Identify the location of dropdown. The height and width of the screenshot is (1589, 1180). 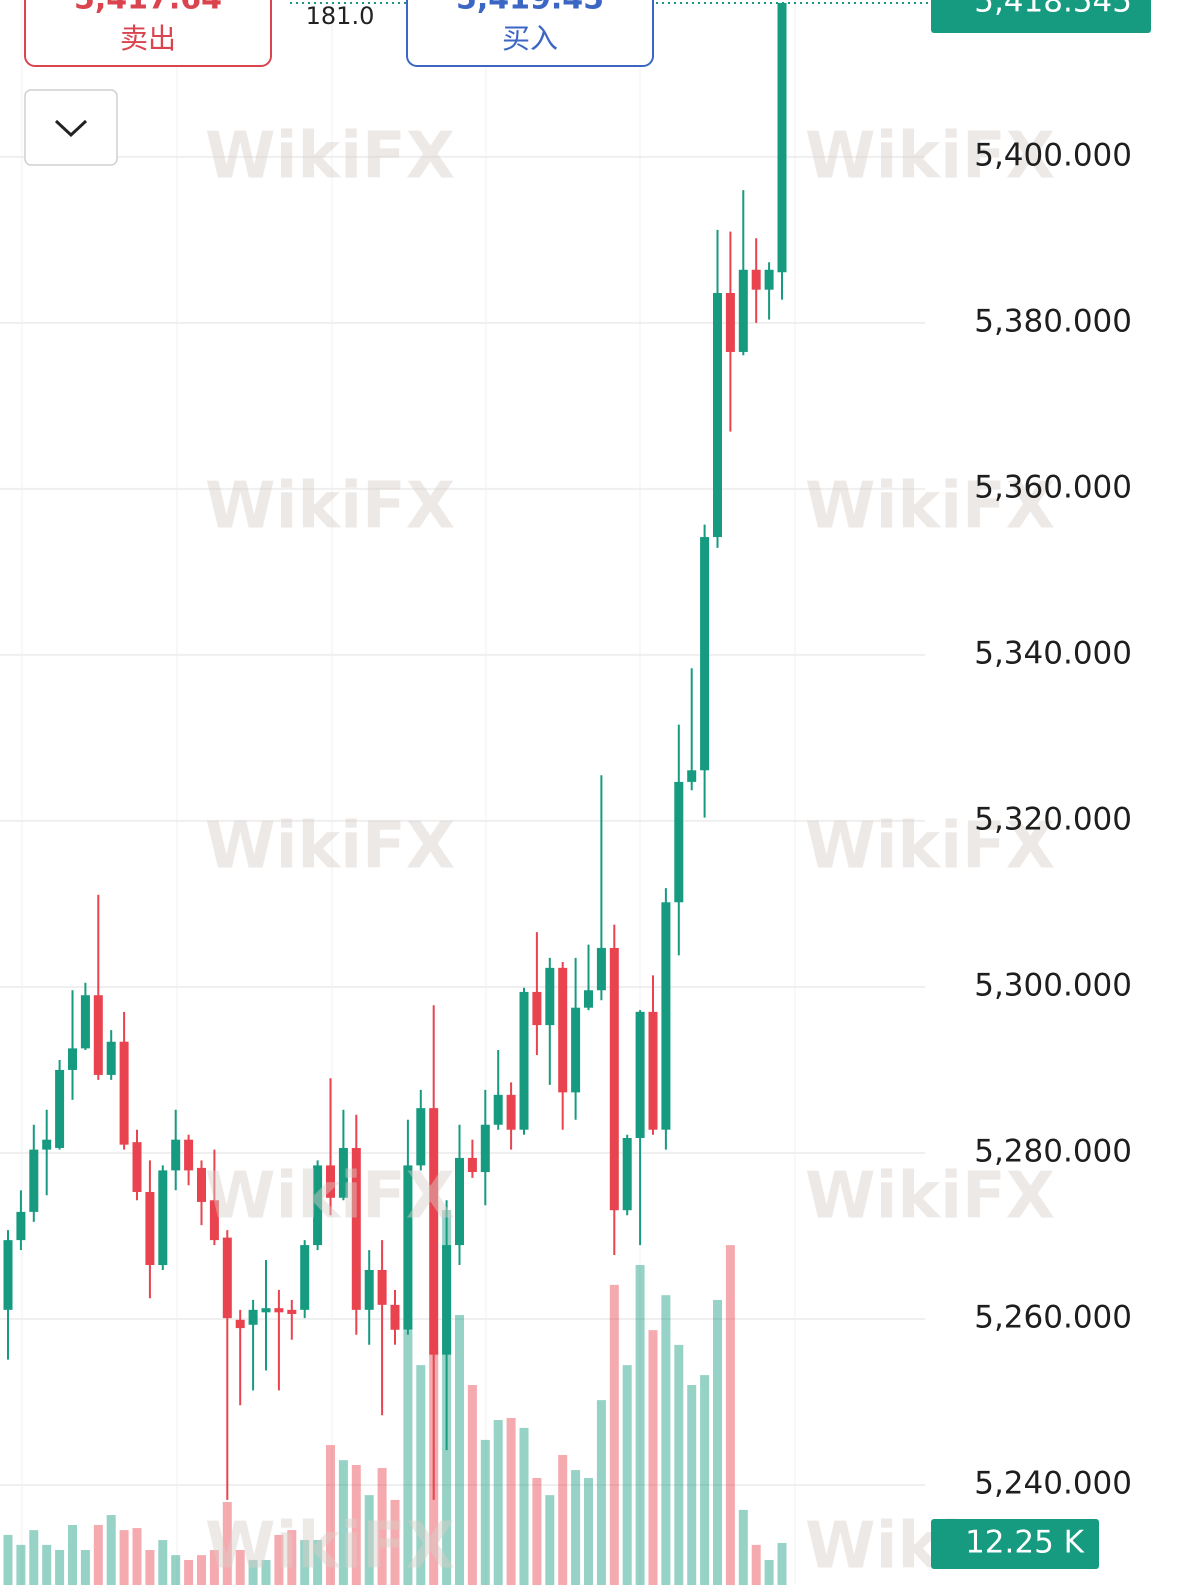
(71, 127).